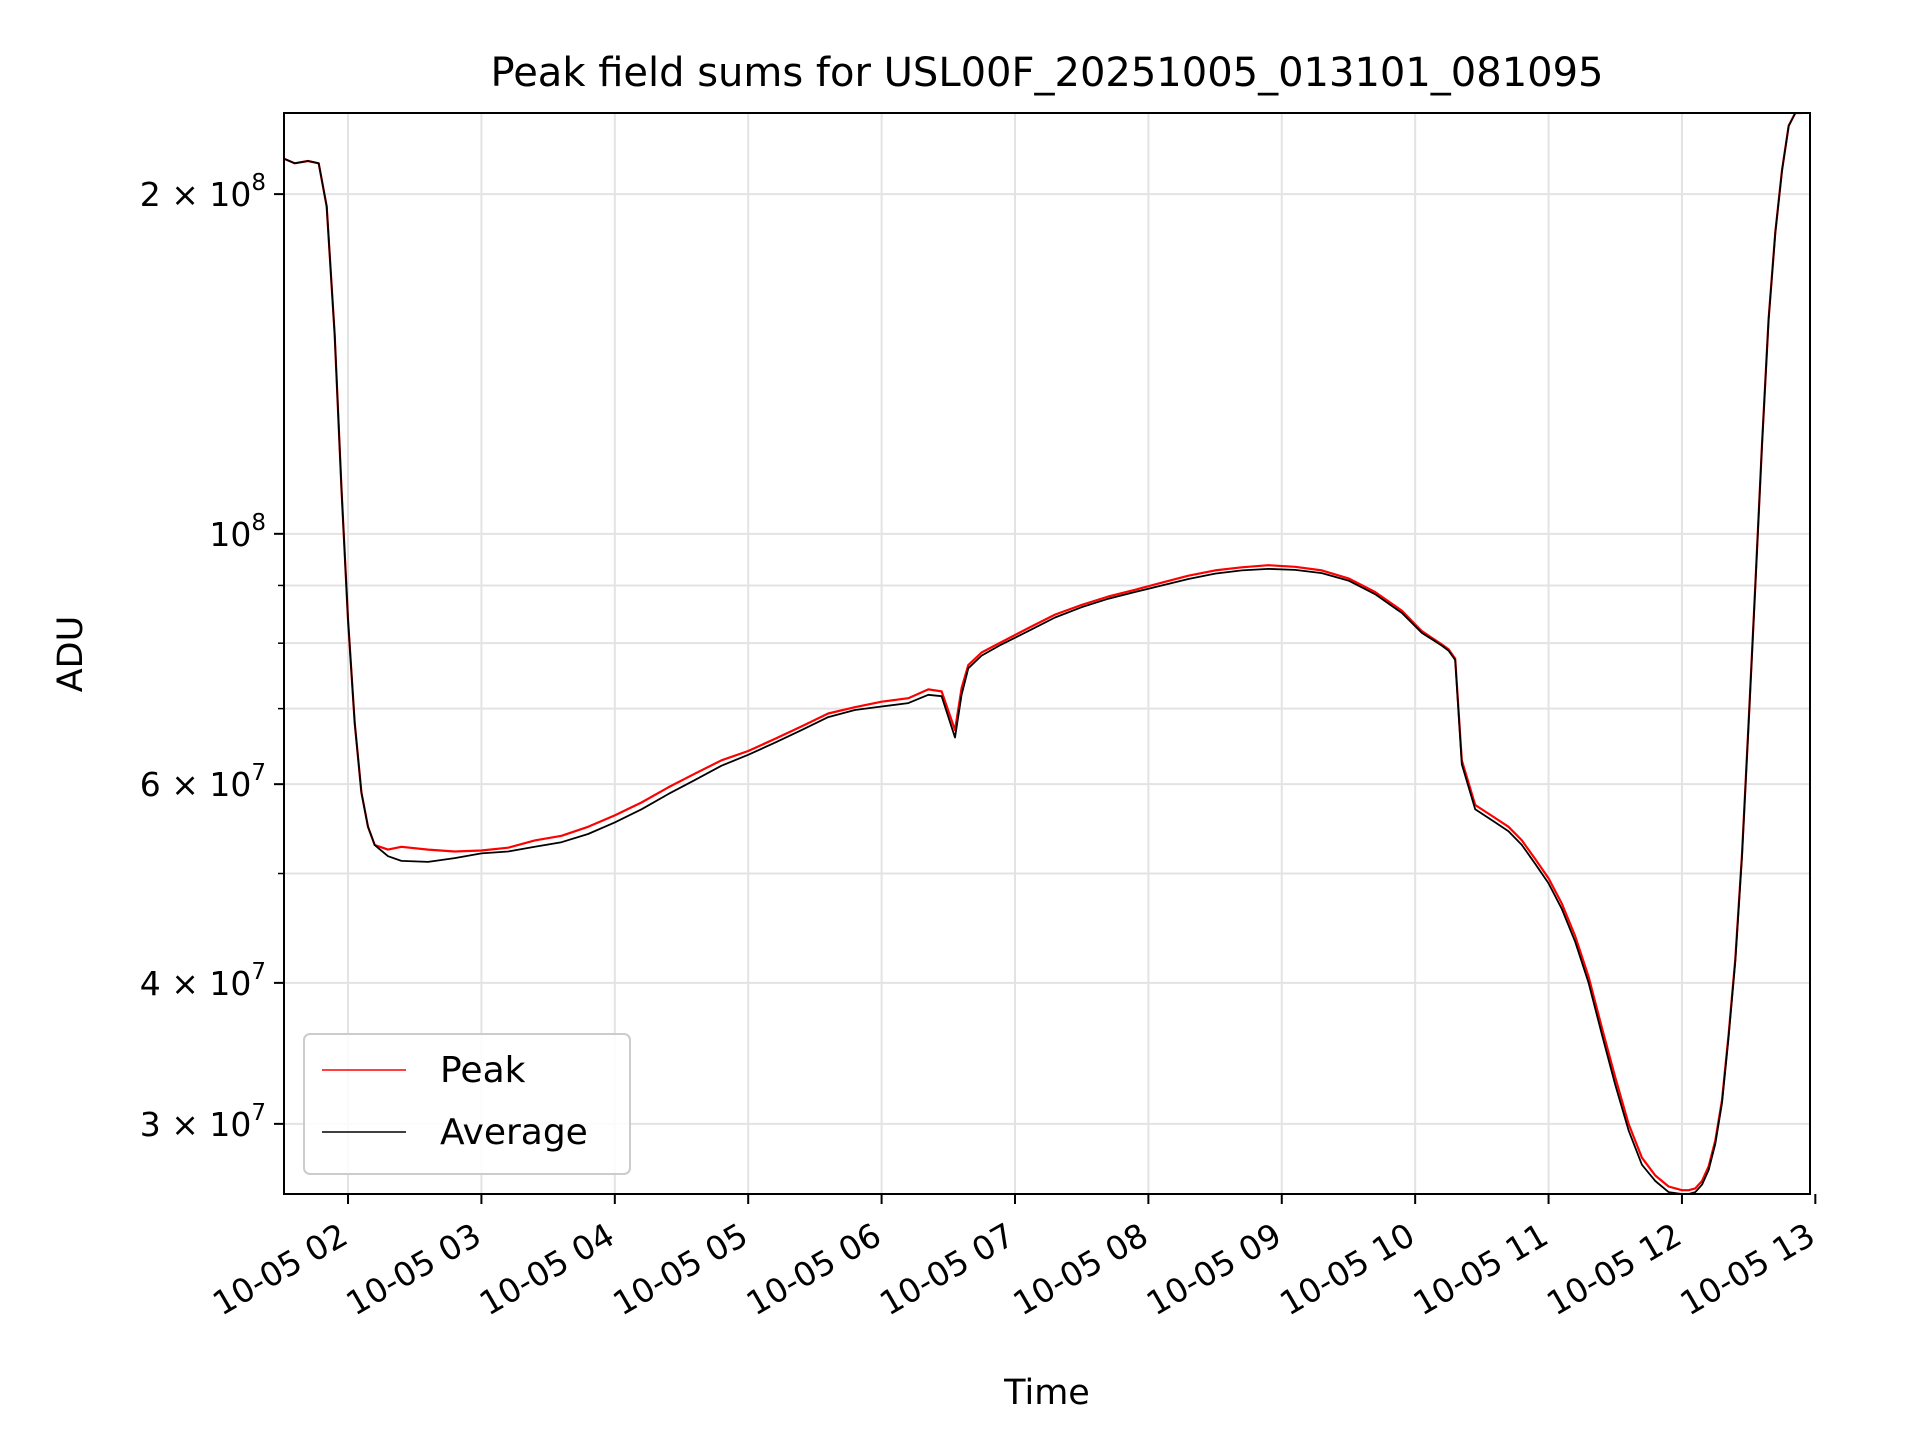 The height and width of the screenshot is (1440, 1920). I want to click on legend: Peak Average, so click(467, 1104).